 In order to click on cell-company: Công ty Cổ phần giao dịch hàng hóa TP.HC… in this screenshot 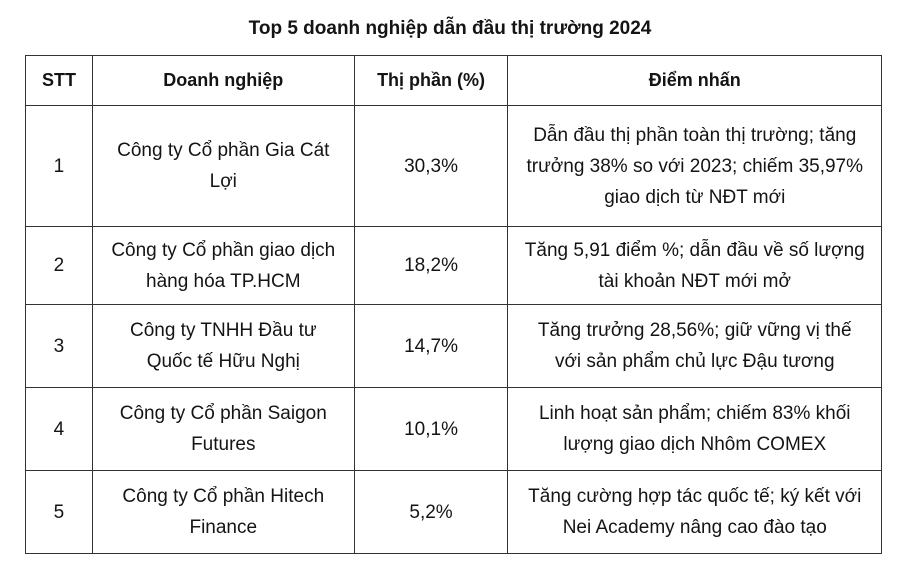, I will do `click(223, 265)`.